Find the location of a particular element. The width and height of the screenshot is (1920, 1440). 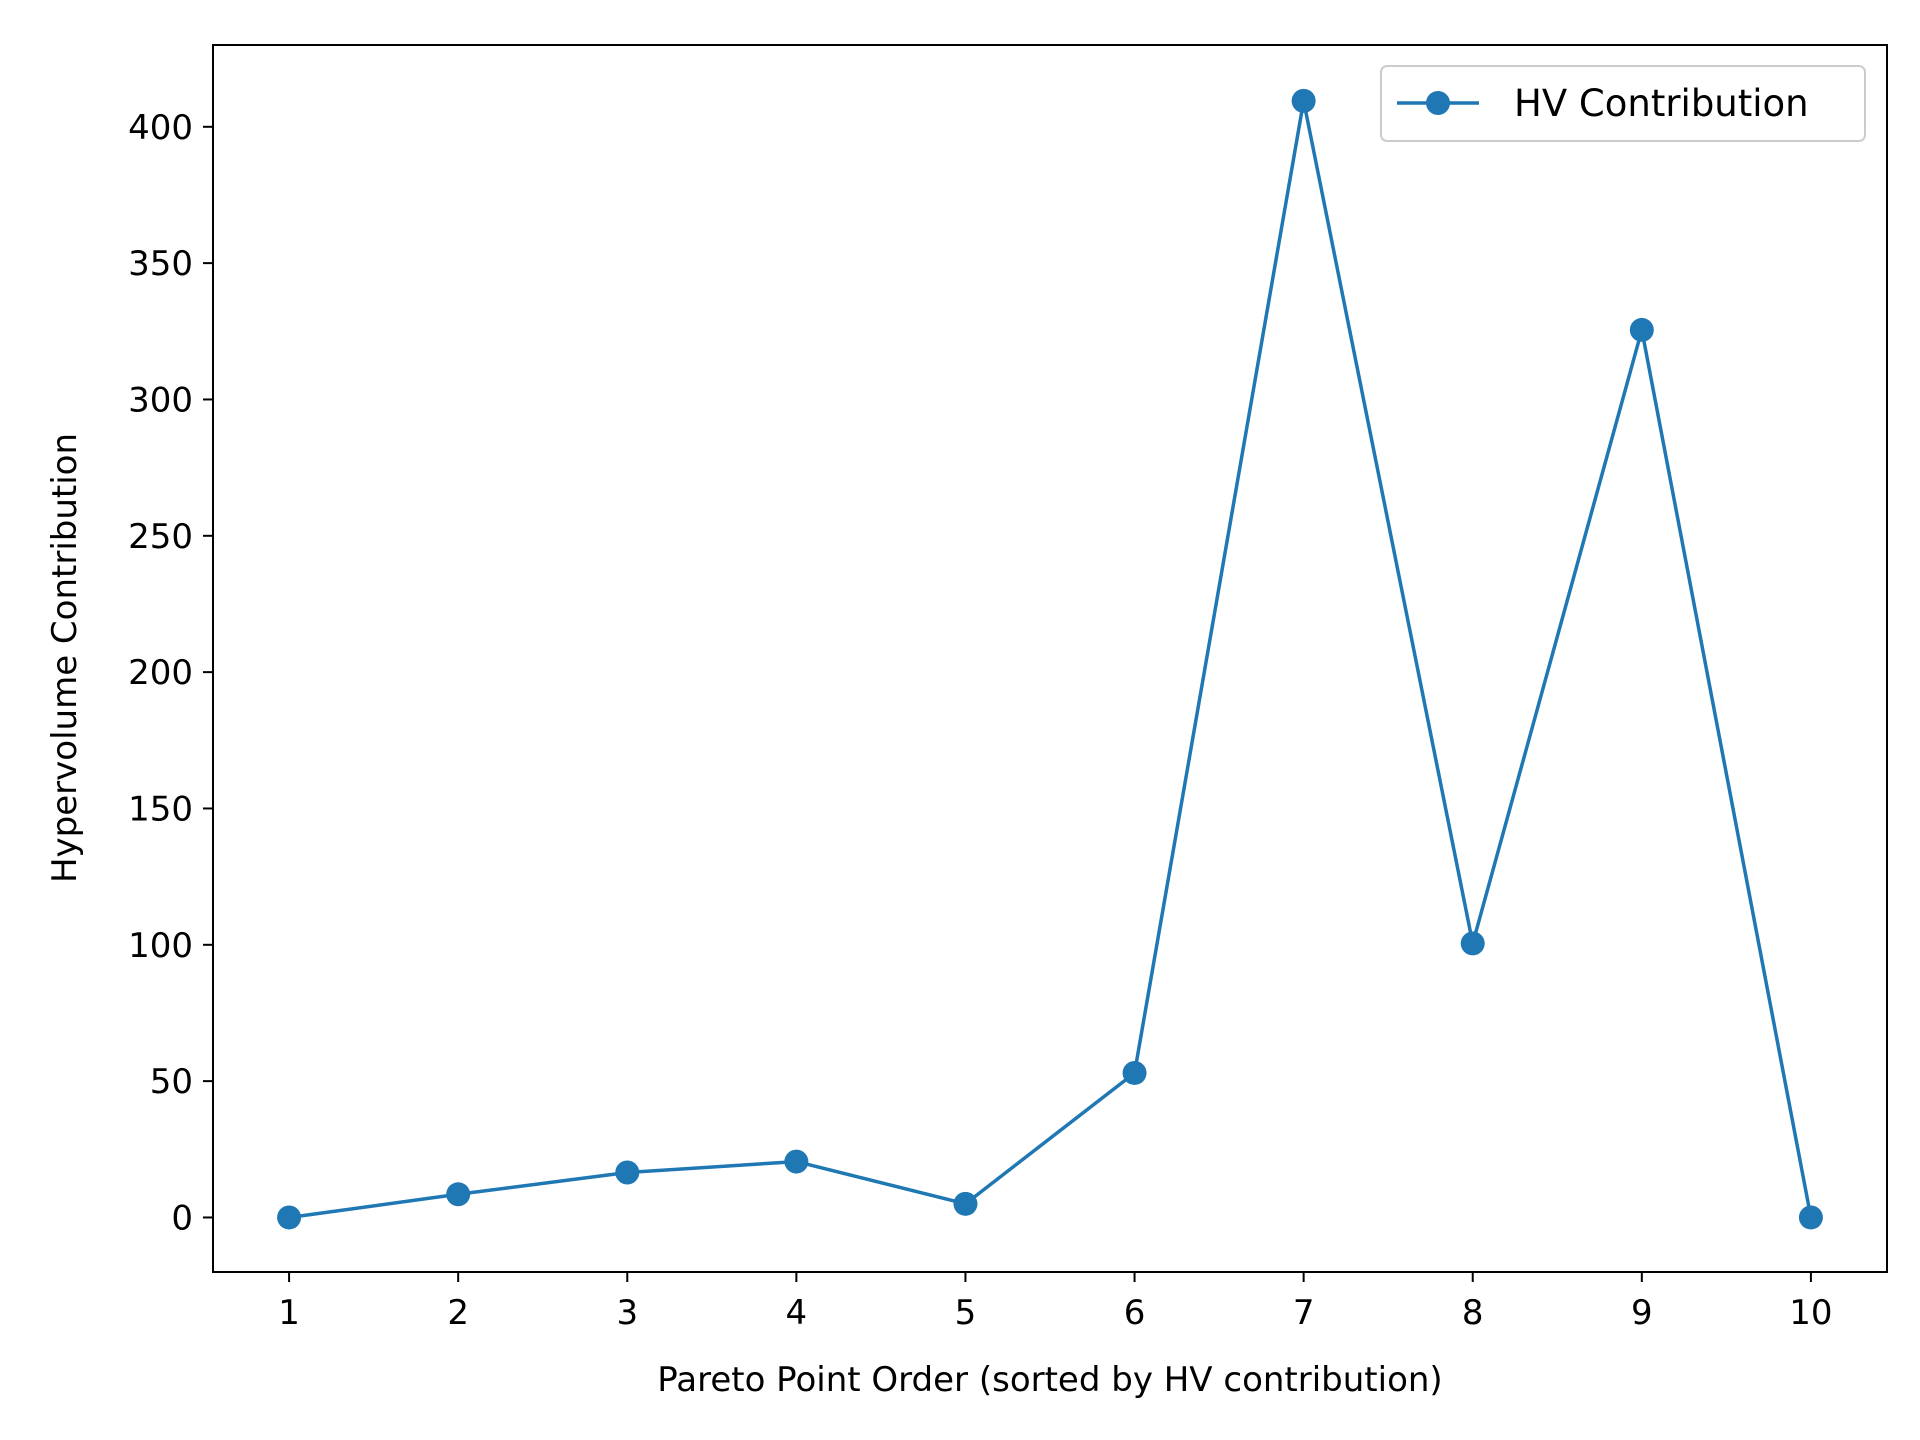

legend-series-marker is located at coordinates (1438, 103).